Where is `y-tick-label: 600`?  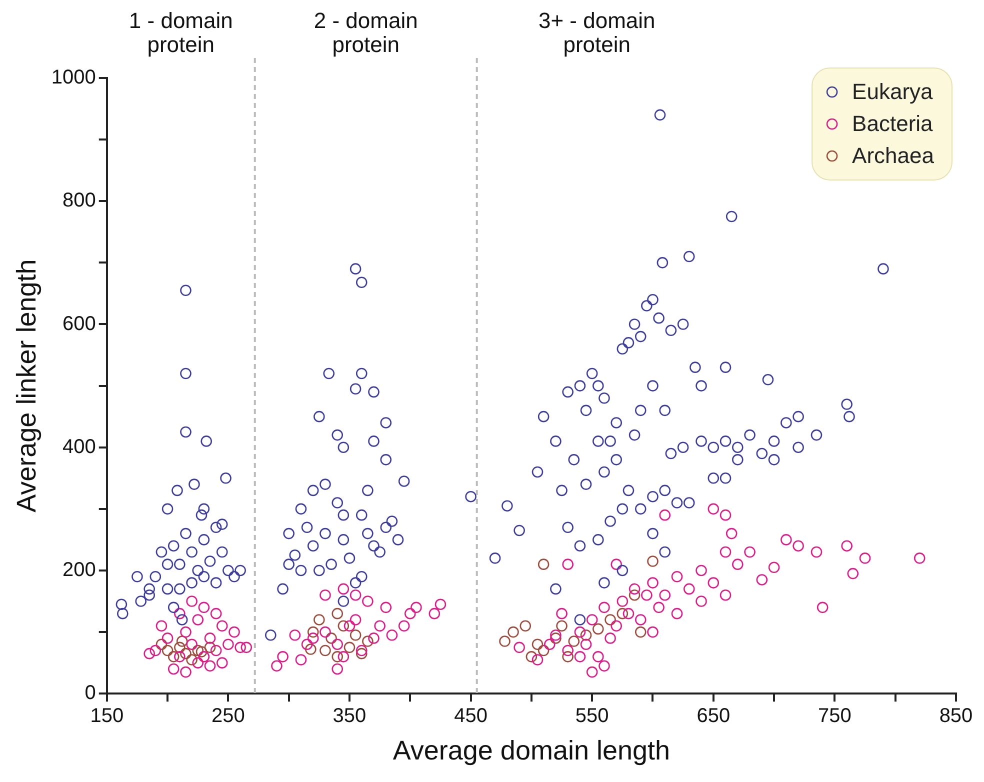
y-tick-label: 600 is located at coordinates (79, 323).